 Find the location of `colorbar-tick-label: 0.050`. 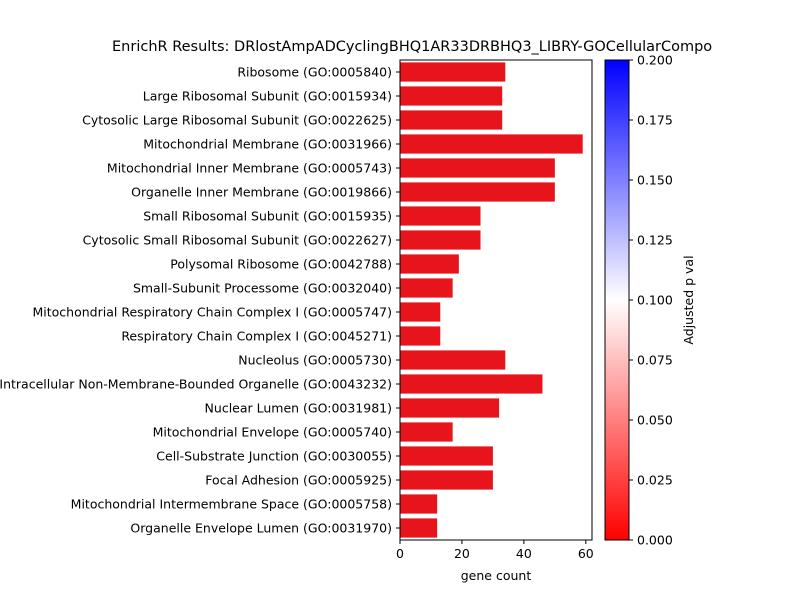

colorbar-tick-label: 0.050 is located at coordinates (655, 420).